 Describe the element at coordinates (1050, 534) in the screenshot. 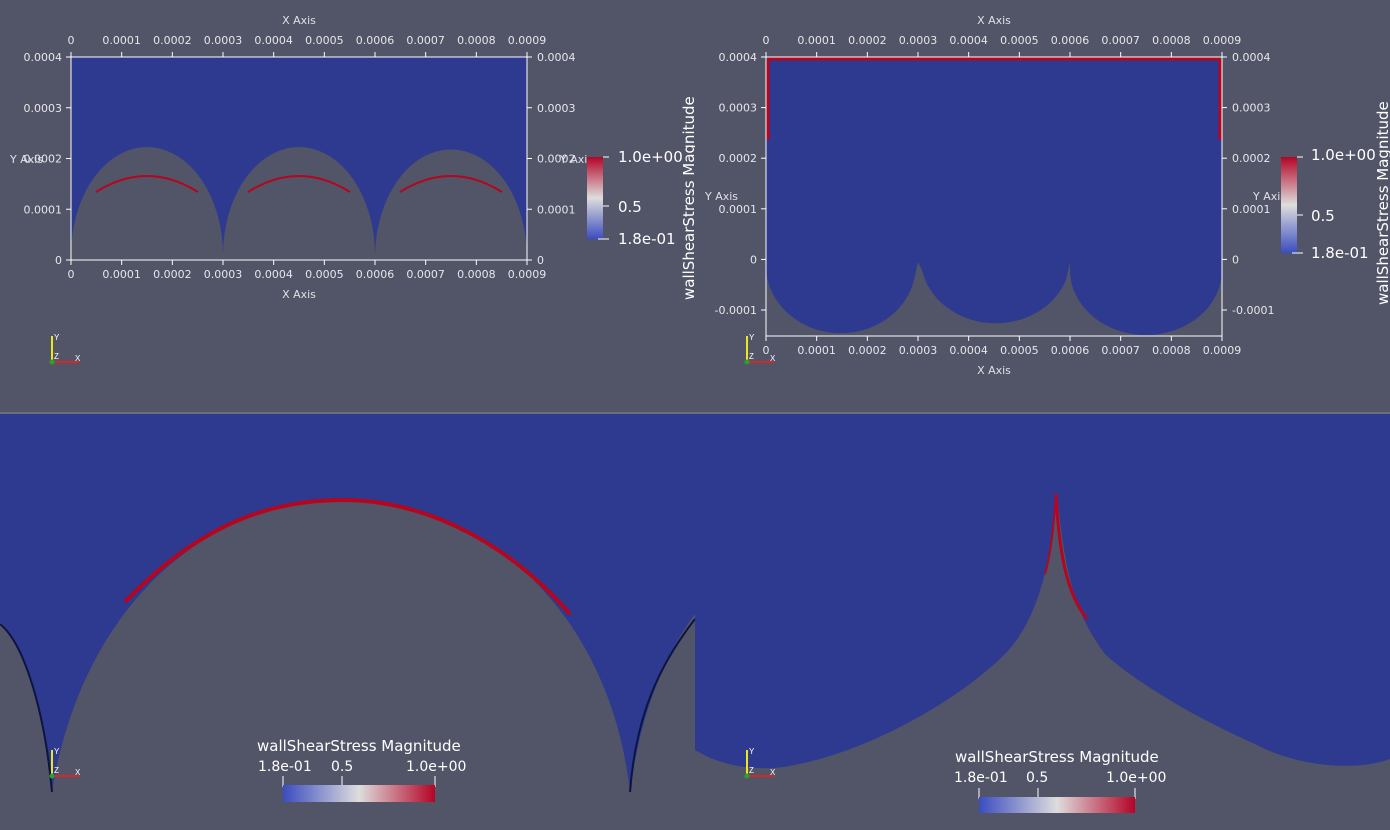

I see `wall-high-band-left` at that location.